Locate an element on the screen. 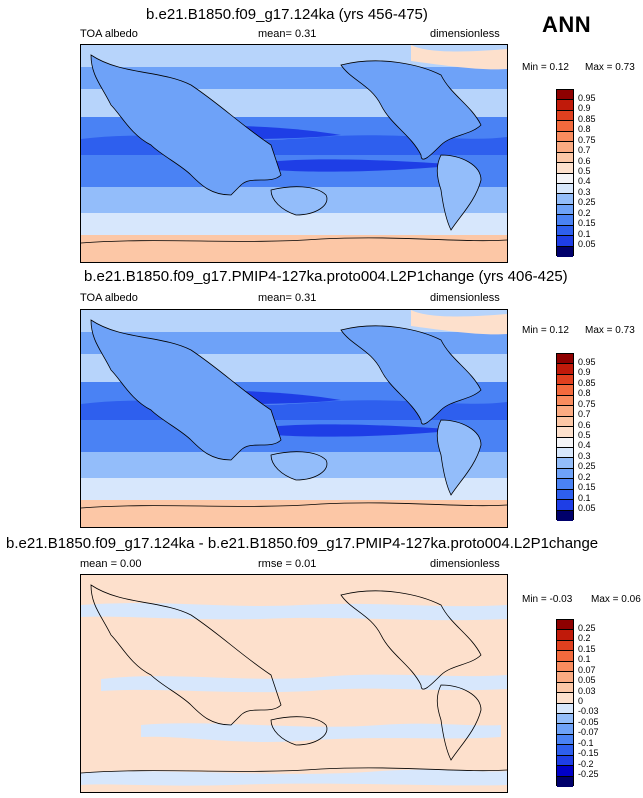 This screenshot has width=643, height=798. panel-2-variable-label: TOA albedo is located at coordinates (109, 298).